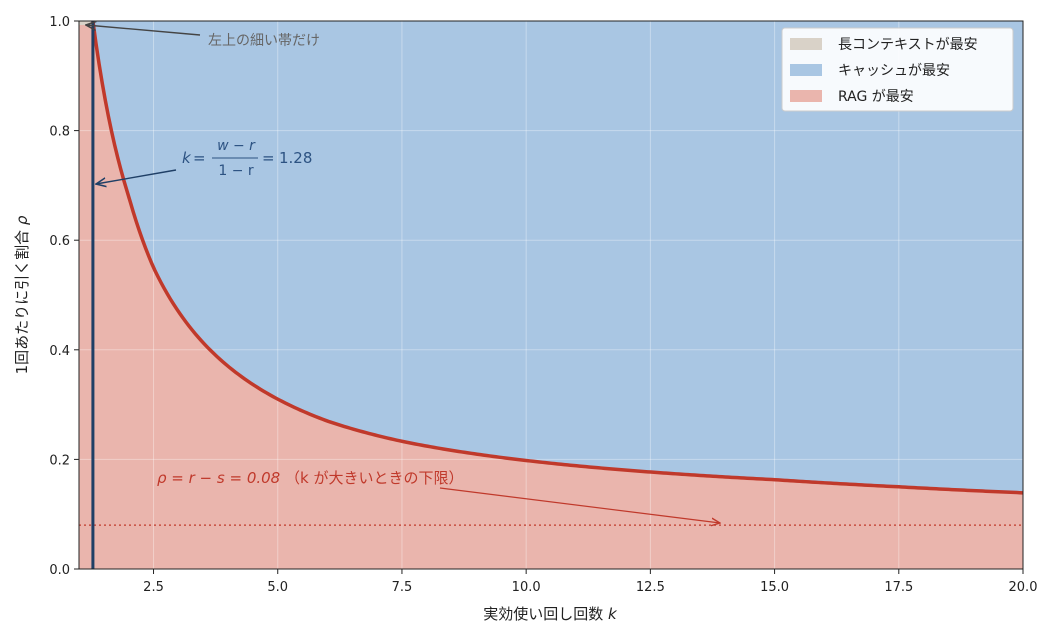  Describe the element at coordinates (22, 220) in the screenshot. I see `y-axis-label-var: ρ` at that location.